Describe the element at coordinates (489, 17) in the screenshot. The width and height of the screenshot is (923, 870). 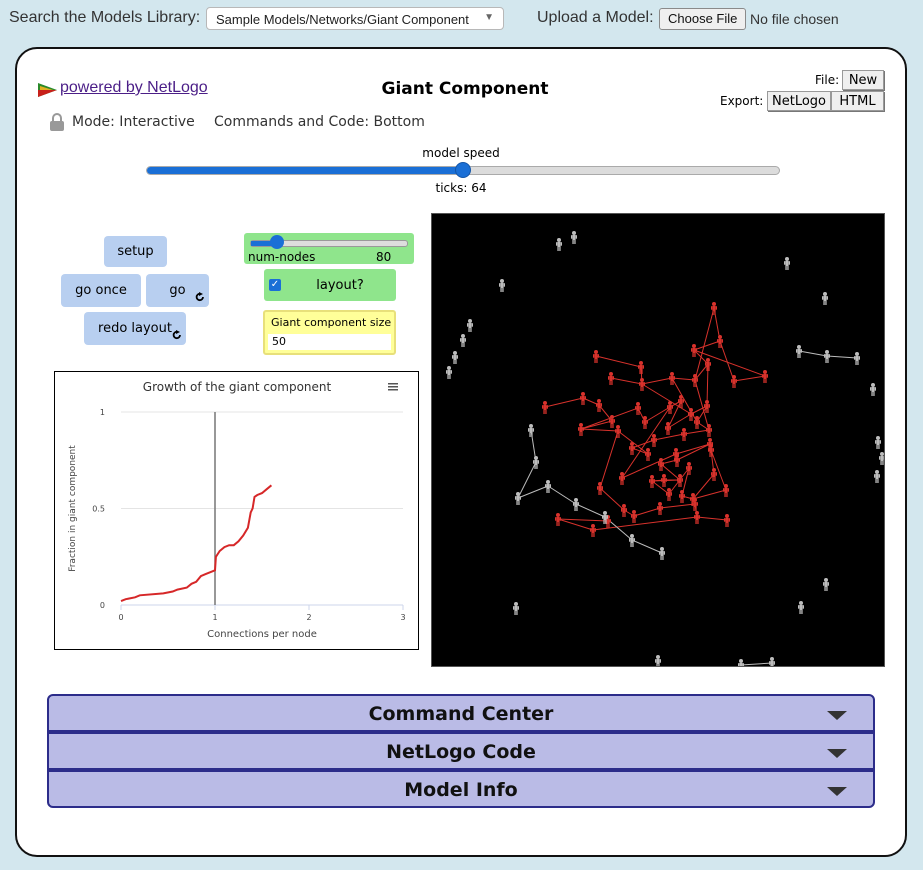
I see `dropdown-arrow-icon: ▼` at that location.